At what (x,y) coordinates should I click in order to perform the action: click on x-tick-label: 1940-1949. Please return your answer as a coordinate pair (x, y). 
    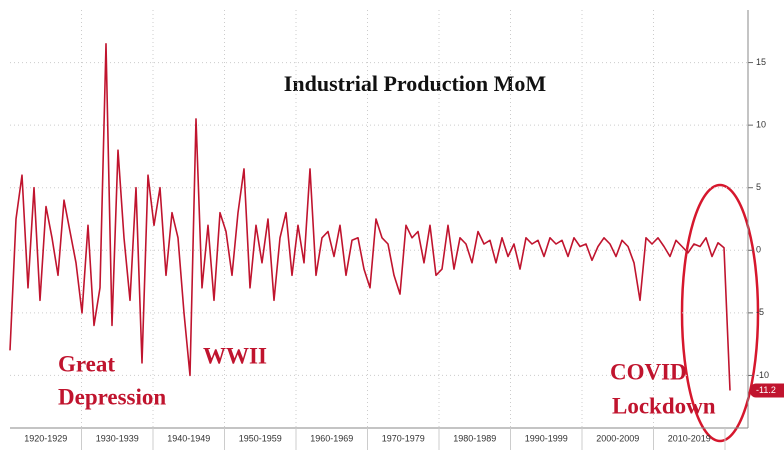
    Looking at the image, I should click on (188, 438).